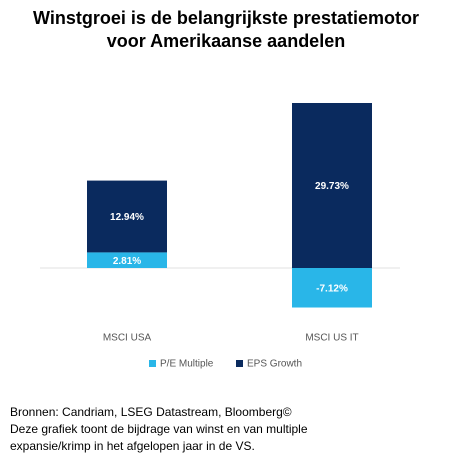  What do you see at coordinates (274, 364) in the screenshot?
I see `legend-label: EPS Growth` at bounding box center [274, 364].